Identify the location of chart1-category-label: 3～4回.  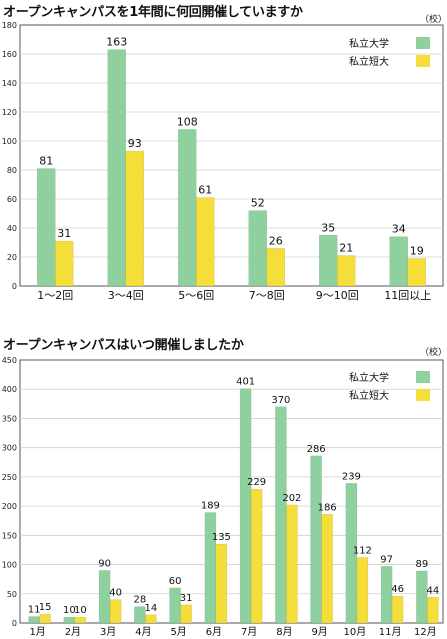
(126, 295).